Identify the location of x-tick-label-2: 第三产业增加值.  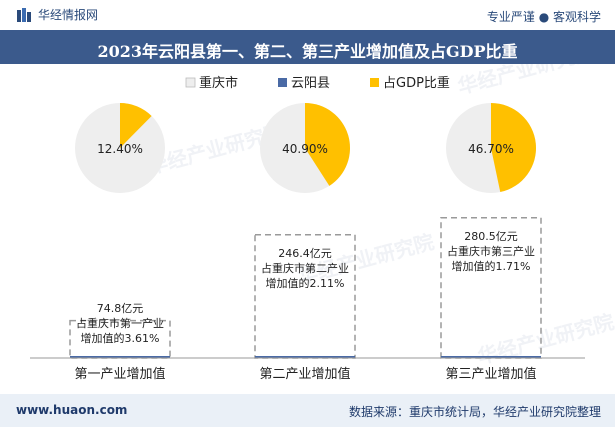
(490, 374).